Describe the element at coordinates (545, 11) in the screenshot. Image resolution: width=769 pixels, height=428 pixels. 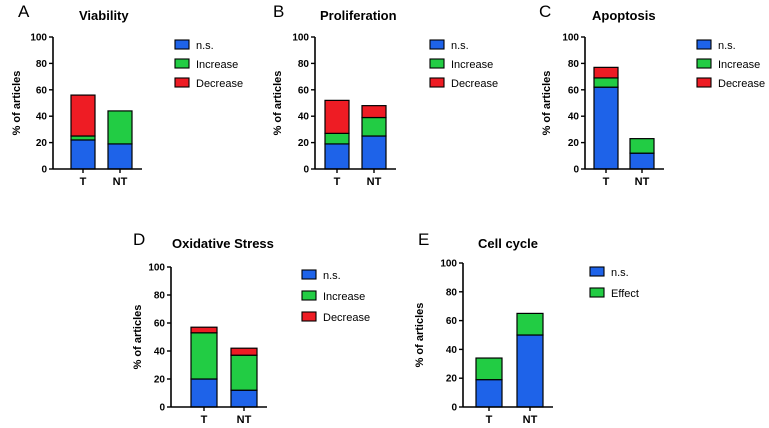
I see `panel-letter: C` at that location.